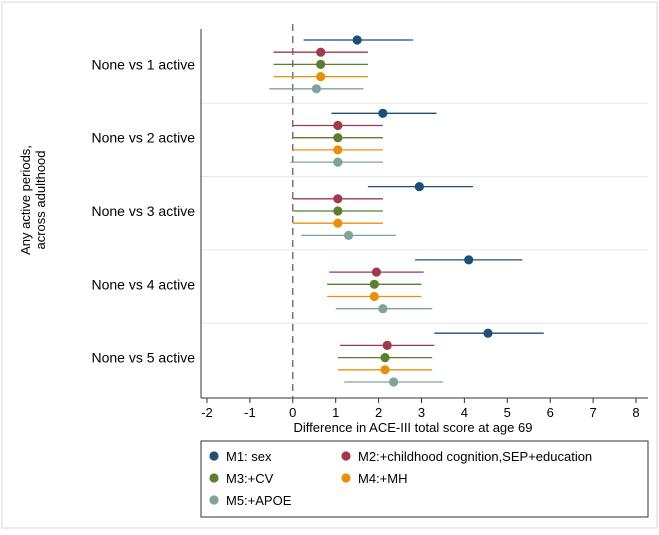  I want to click on x-tick-label: -1, so click(250, 412).